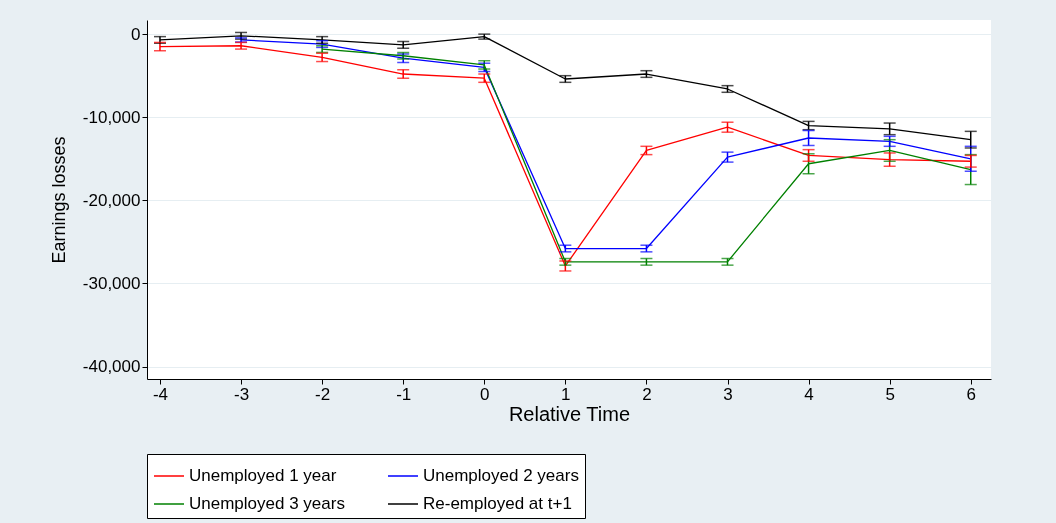 The height and width of the screenshot is (523, 1056). Describe the element at coordinates (111, 367) in the screenshot. I see `y-tick-label: -40,000` at that location.